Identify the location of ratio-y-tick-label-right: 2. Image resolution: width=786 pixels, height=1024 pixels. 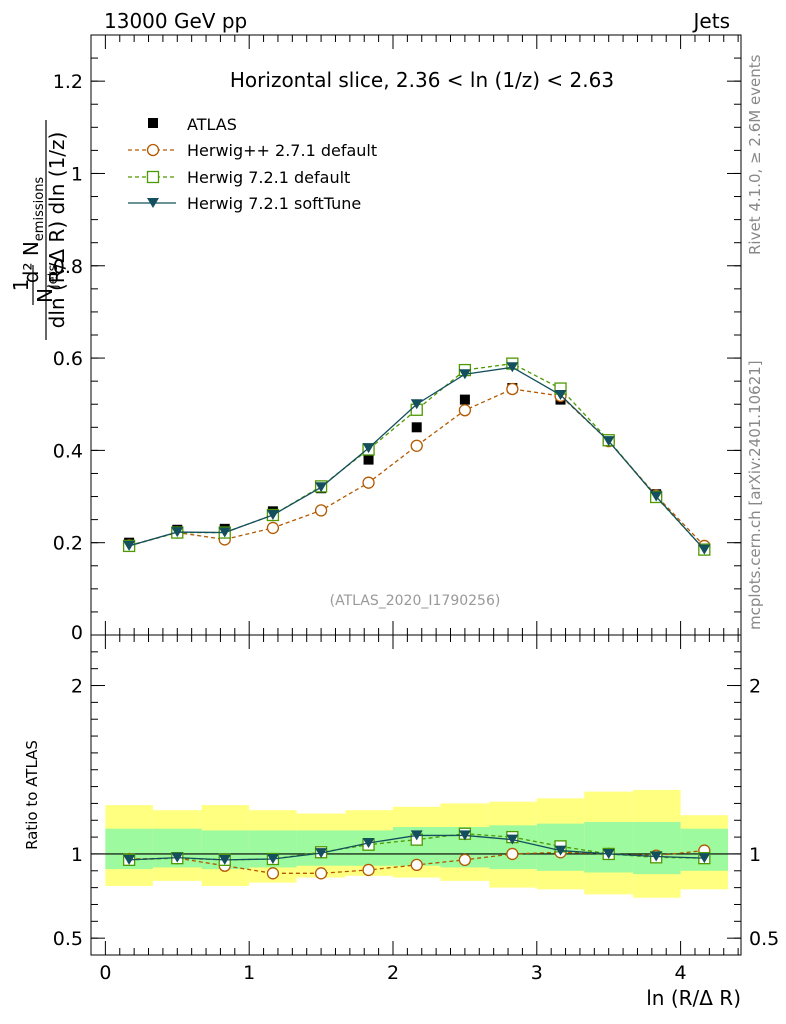
(755, 687).